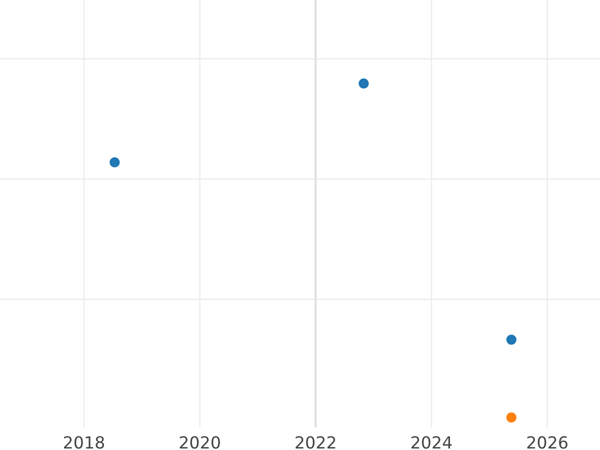 Image resolution: width=600 pixels, height=450 pixels. Describe the element at coordinates (431, 442) in the screenshot. I see `x-tick-label: 2024` at that location.